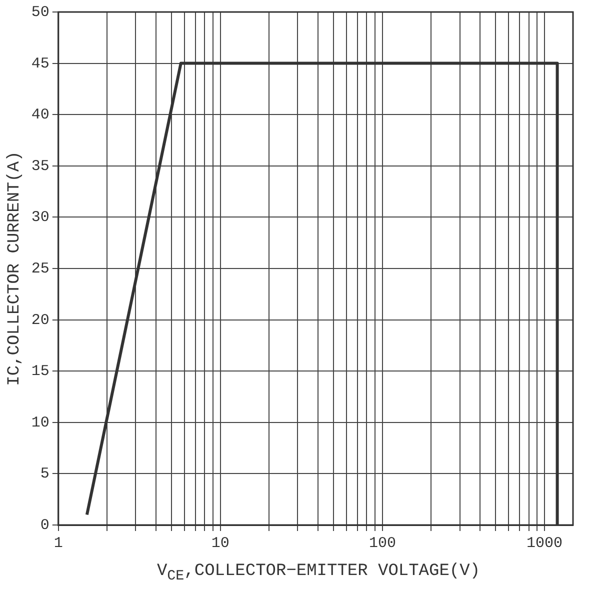  What do you see at coordinates (382, 543) in the screenshot?
I see `x-tick-label: 100` at bounding box center [382, 543].